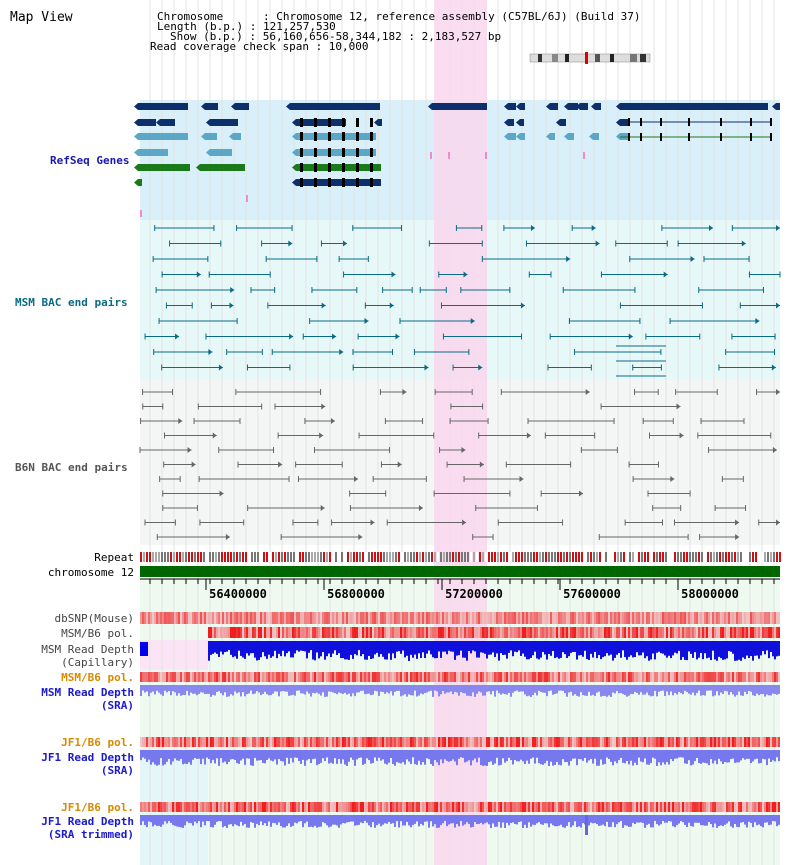 This screenshot has height=865, width=800. I want to click on gene-glyph, so click(338, 167).